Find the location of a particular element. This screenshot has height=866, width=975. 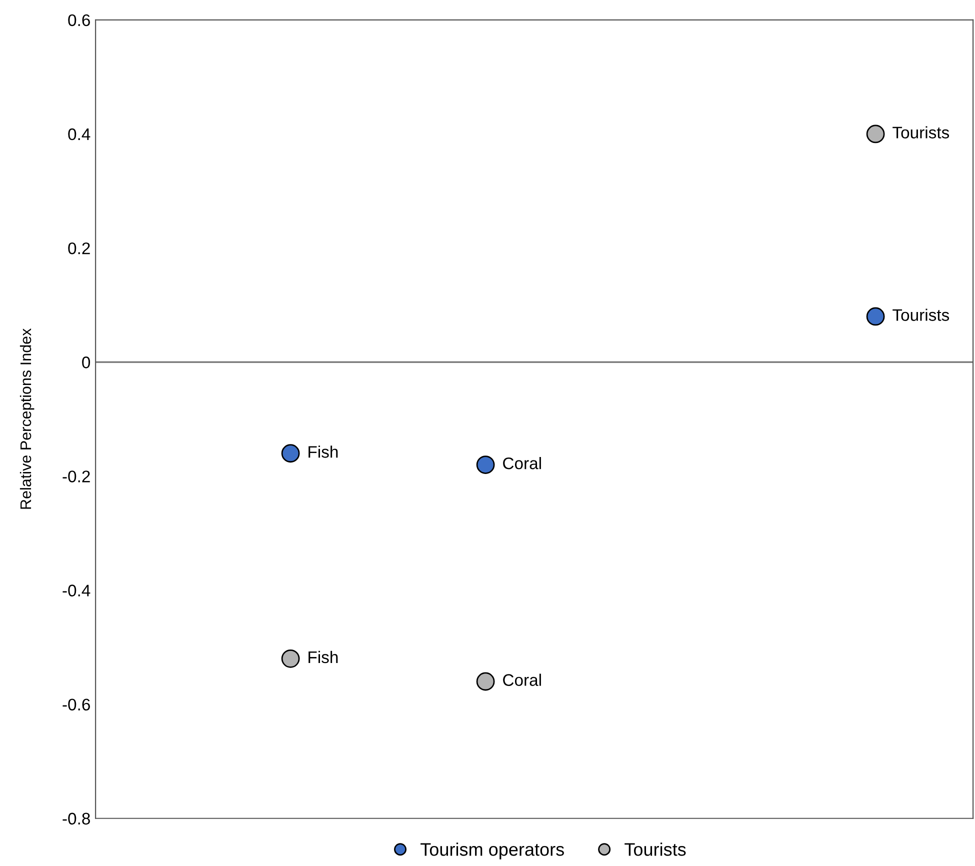

y-tick-label: -0.2 is located at coordinates (76, 476).